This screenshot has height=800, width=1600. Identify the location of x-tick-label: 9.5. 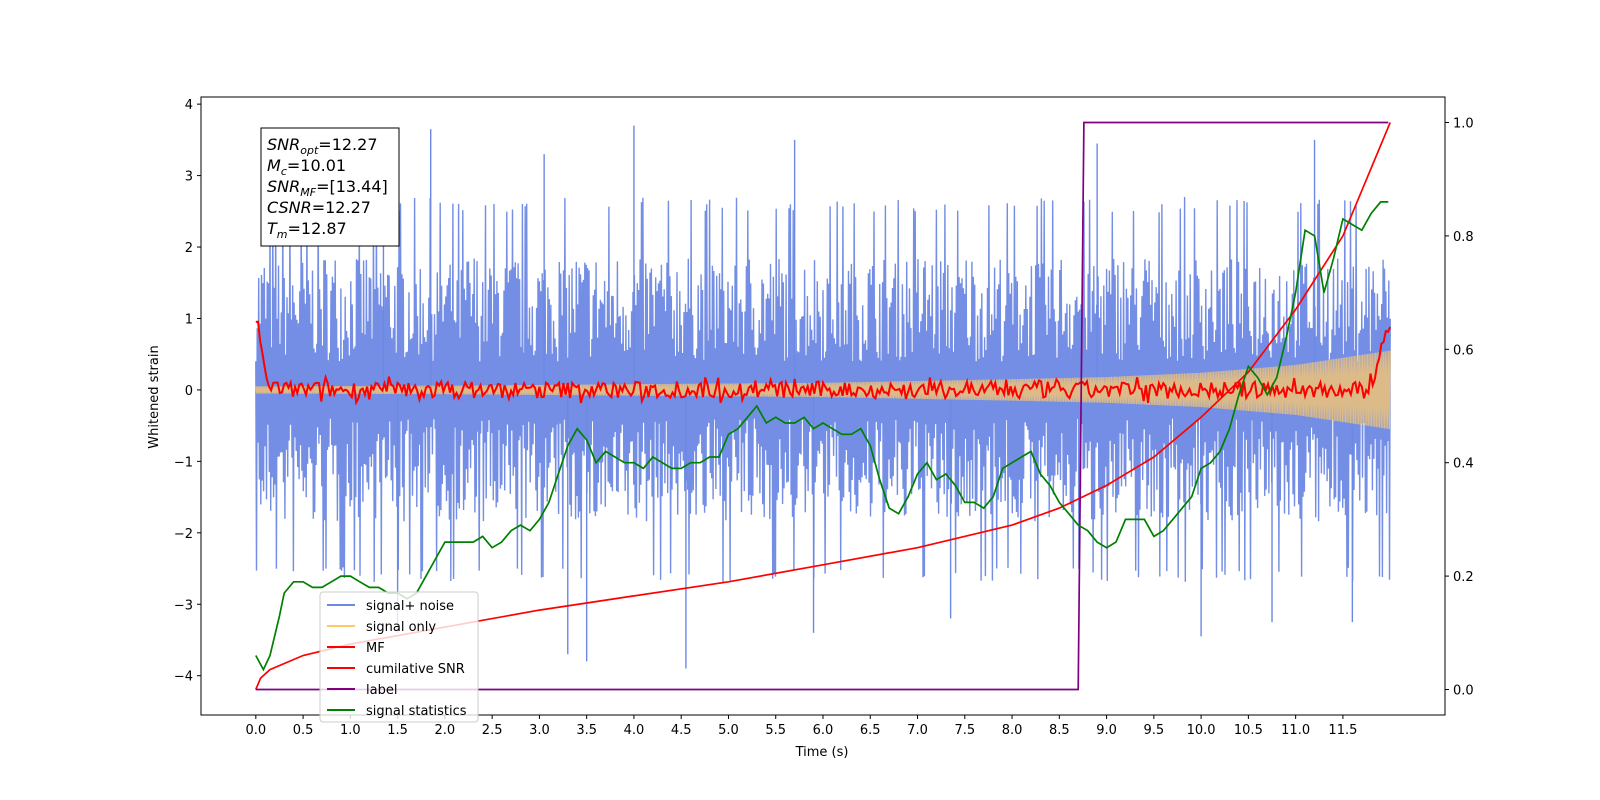
(1154, 730).